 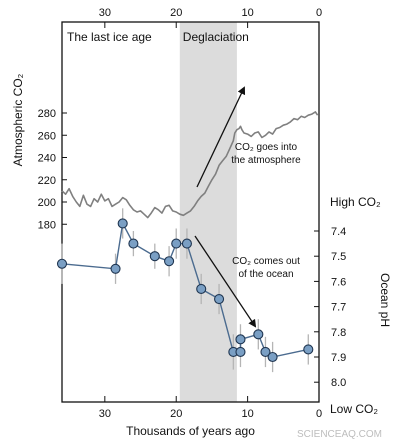 I want to click on x-top-tick-label: 10, so click(x=247, y=13).